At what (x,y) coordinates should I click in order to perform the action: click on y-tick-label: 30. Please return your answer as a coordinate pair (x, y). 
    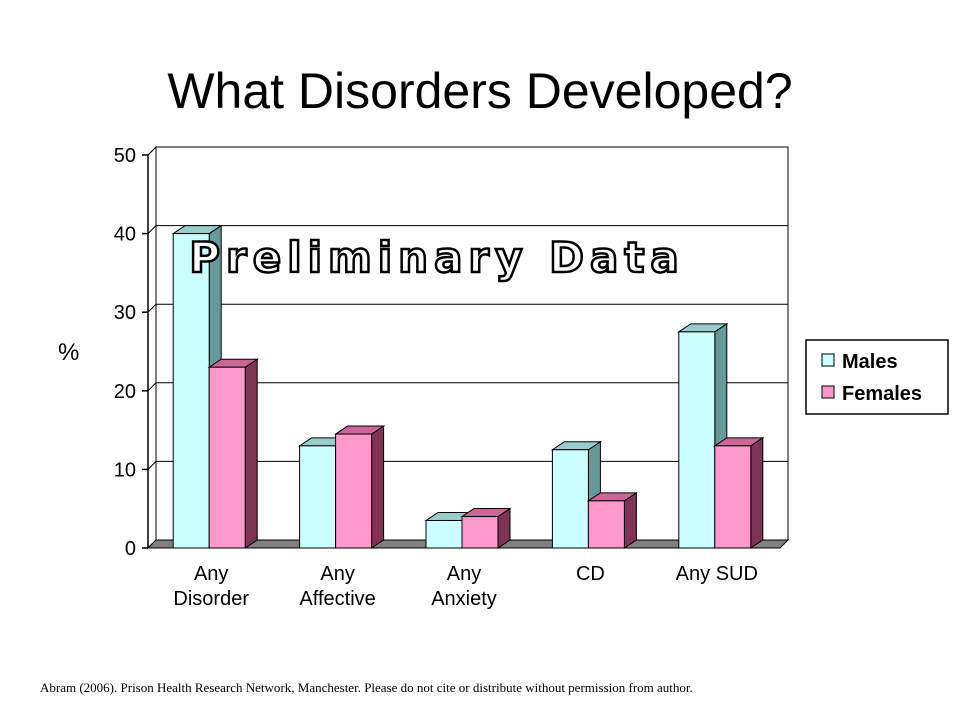
    Looking at the image, I should click on (125, 313).